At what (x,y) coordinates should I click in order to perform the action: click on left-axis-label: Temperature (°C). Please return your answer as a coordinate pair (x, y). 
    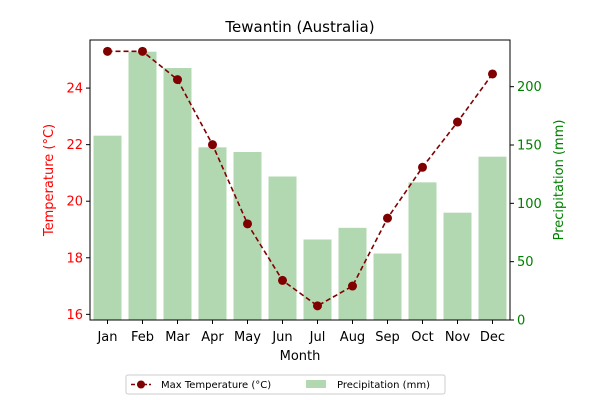
    Looking at the image, I should click on (49, 180).